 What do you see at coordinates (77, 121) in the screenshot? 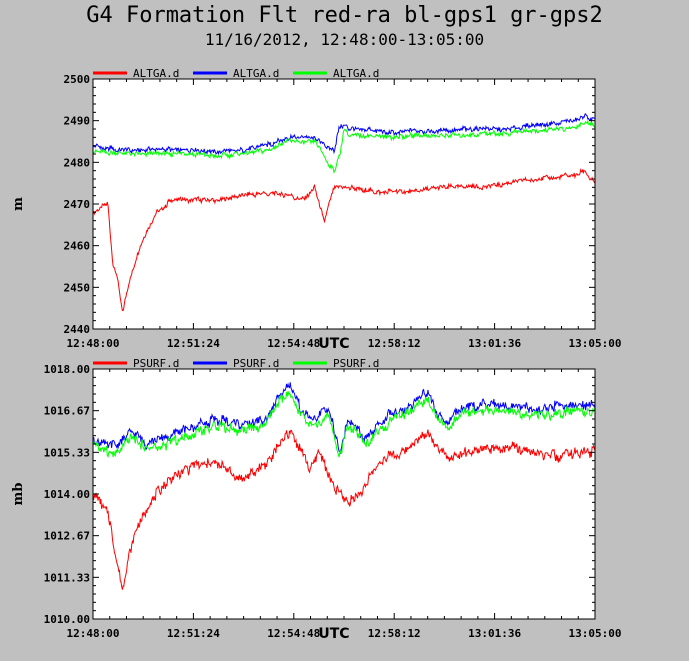
I see `y-tick-label: 2490` at bounding box center [77, 121].